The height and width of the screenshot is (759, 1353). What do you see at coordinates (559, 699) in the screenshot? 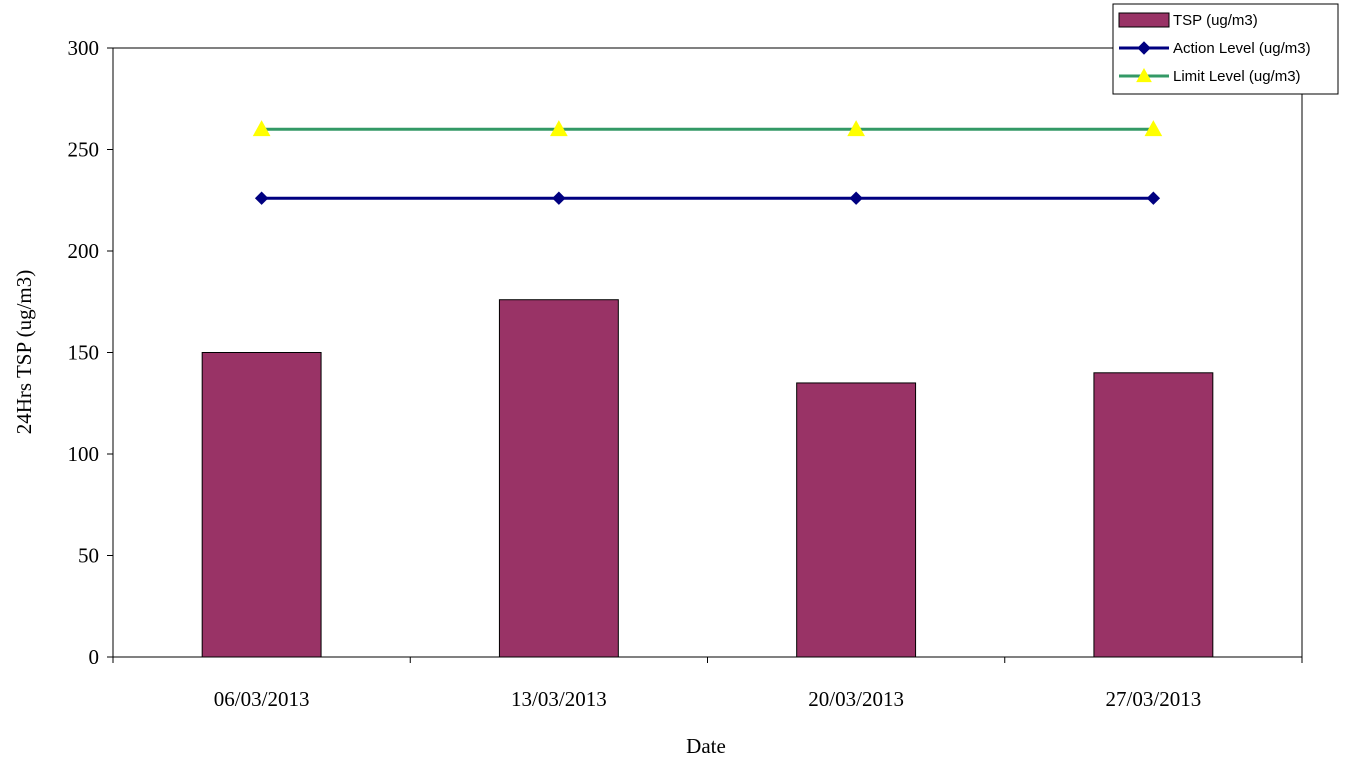
I see `x-tick-label: 13/03/2013` at bounding box center [559, 699].